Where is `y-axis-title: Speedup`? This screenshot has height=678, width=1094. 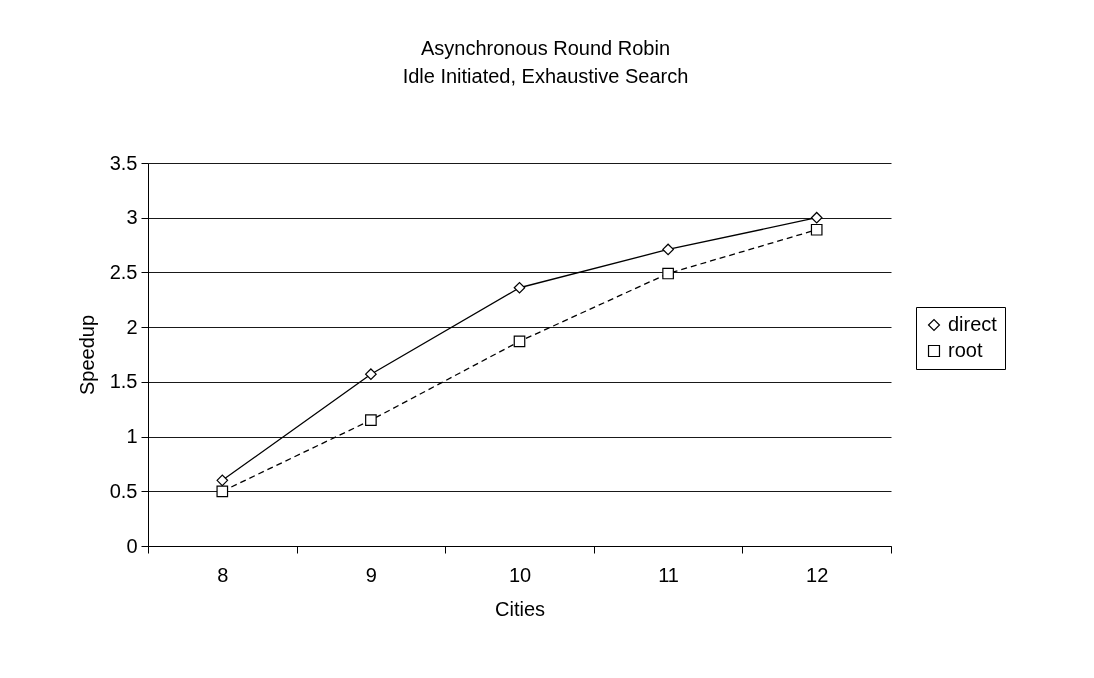
y-axis-title: Speedup is located at coordinates (86, 355).